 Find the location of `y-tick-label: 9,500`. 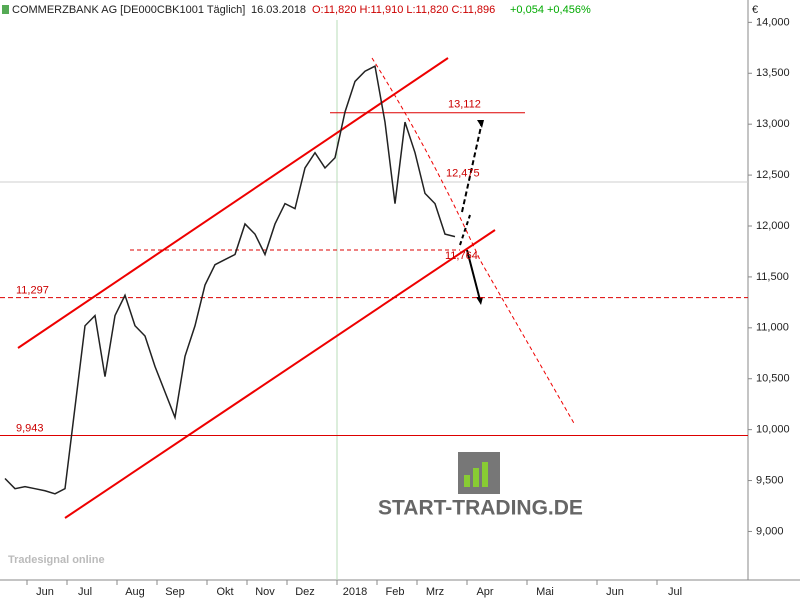

y-tick-label: 9,500 is located at coordinates (770, 480).